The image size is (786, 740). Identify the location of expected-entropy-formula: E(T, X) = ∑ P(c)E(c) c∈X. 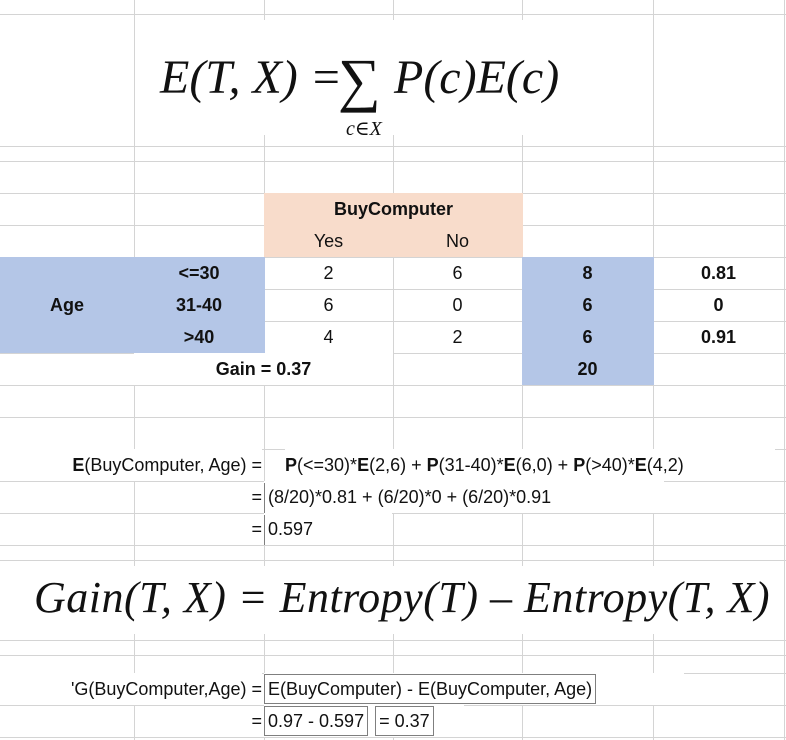
(361, 80).